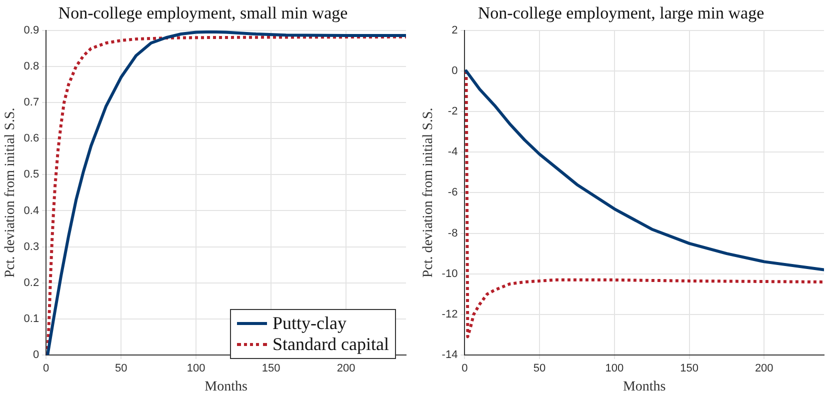 Image resolution: width=833 pixels, height=409 pixels. What do you see at coordinates (32, 282) in the screenshot?
I see `y-tick-label: 0.2` at bounding box center [32, 282].